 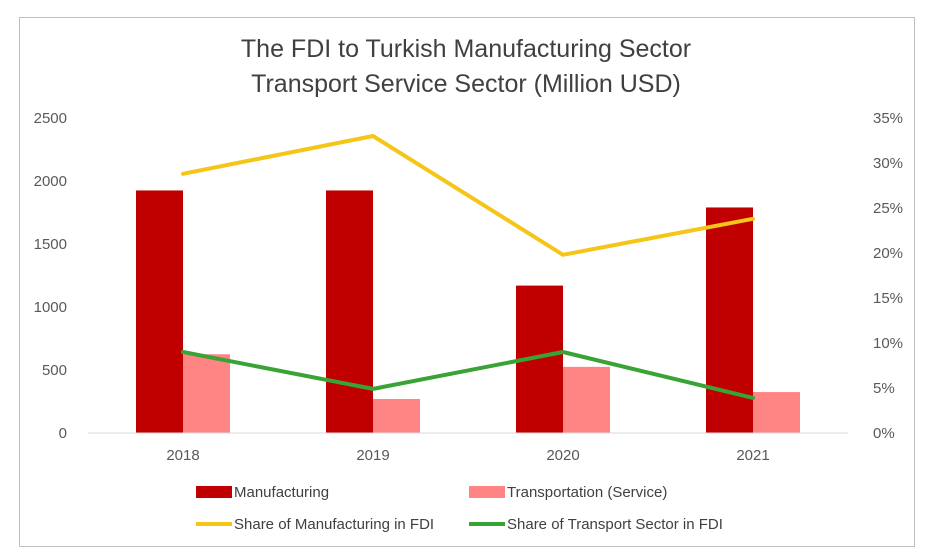 What do you see at coordinates (586, 399) in the screenshot?
I see `bar-transportation-service-2020` at bounding box center [586, 399].